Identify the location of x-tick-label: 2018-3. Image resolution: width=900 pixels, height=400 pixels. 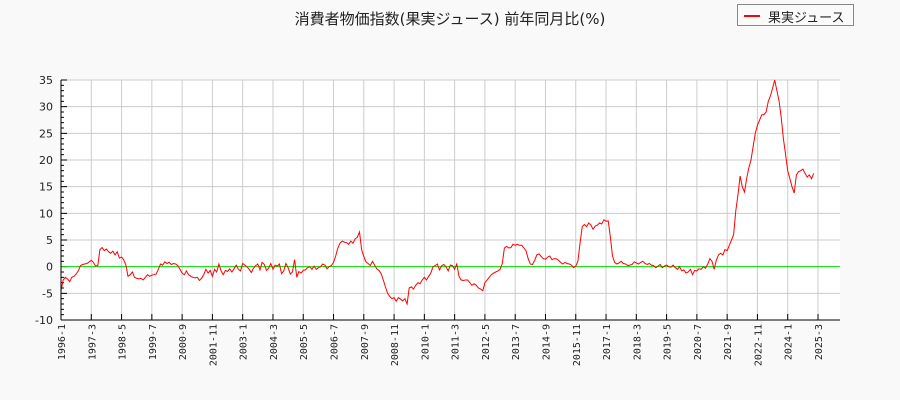
(637, 342).